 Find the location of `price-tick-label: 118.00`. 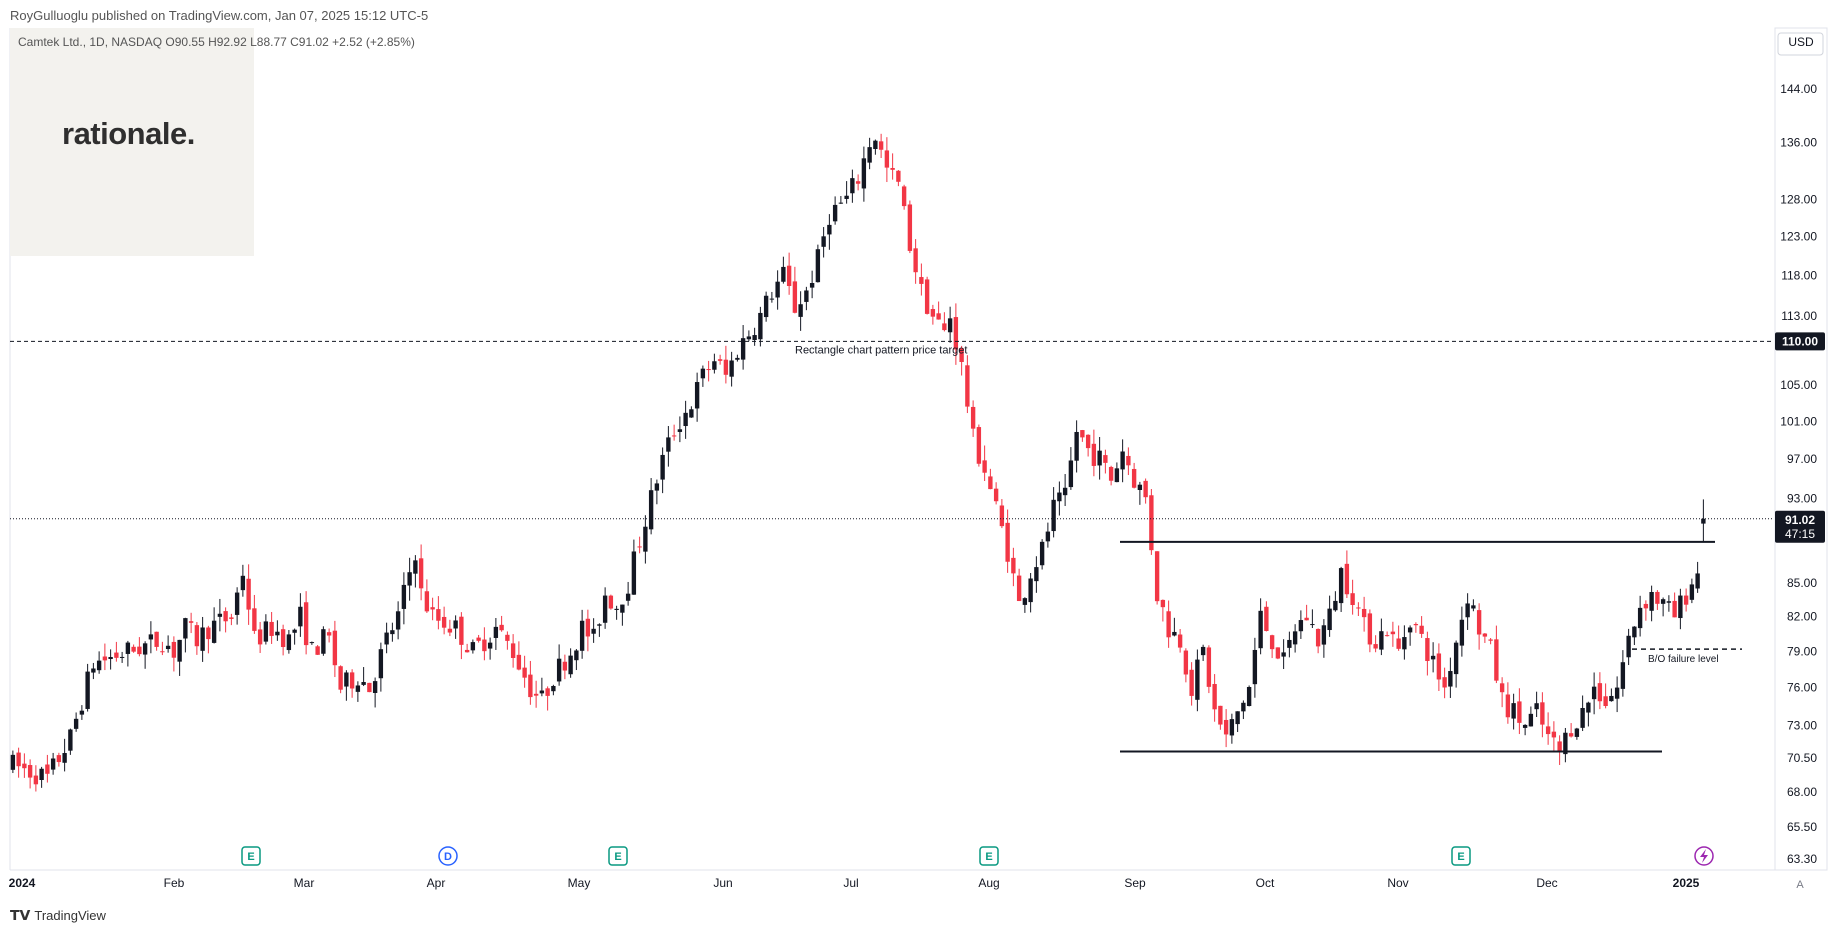

price-tick-label: 118.00 is located at coordinates (1799, 276).